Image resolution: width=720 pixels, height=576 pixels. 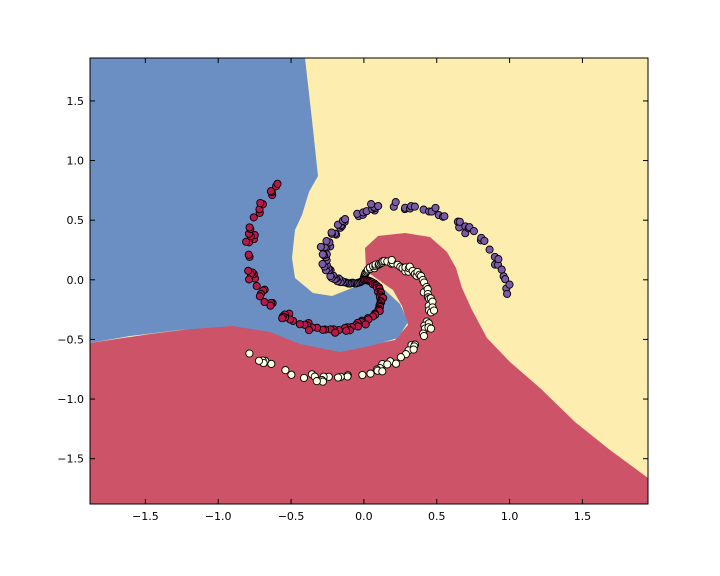 I want to click on x-tick-label: 0.5, so click(x=437, y=516).